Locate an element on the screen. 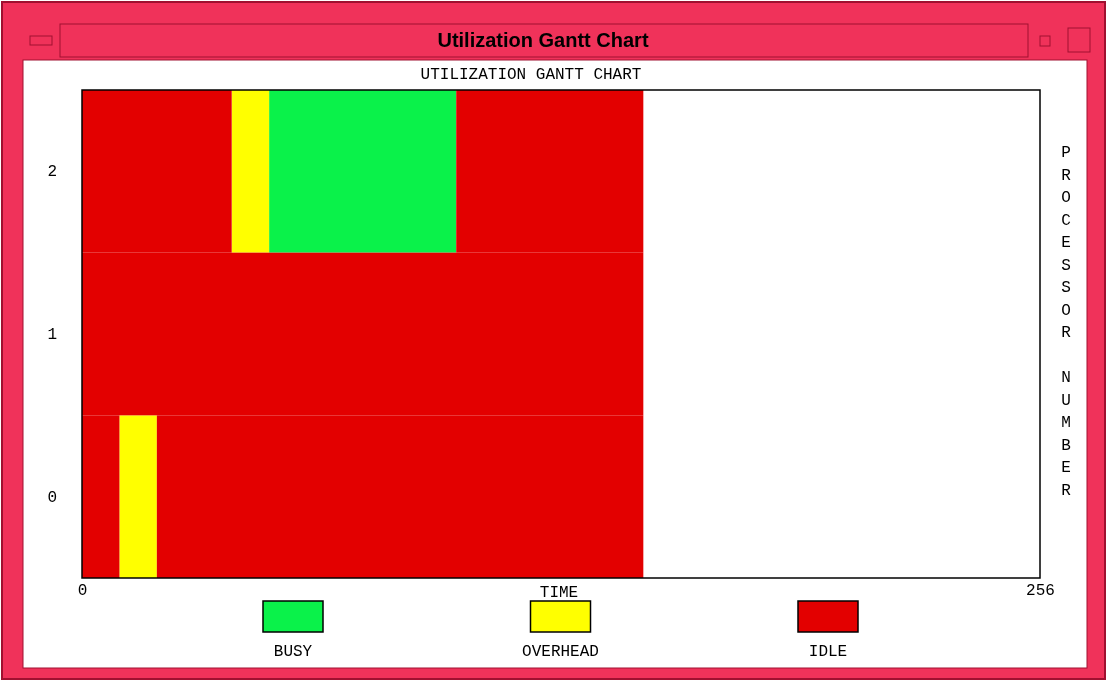 Image resolution: width=1107 pixels, height=681 pixels. y-tick-label: 2 is located at coordinates (52, 172).